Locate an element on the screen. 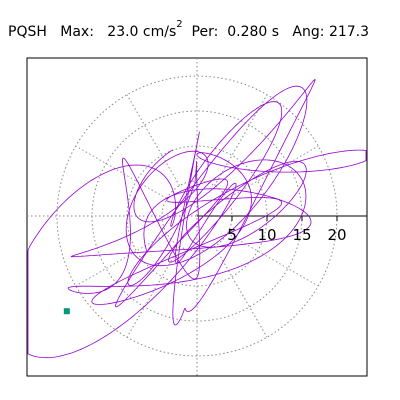 This screenshot has width=400, height=400. period-label: Per: is located at coordinates (205, 31).